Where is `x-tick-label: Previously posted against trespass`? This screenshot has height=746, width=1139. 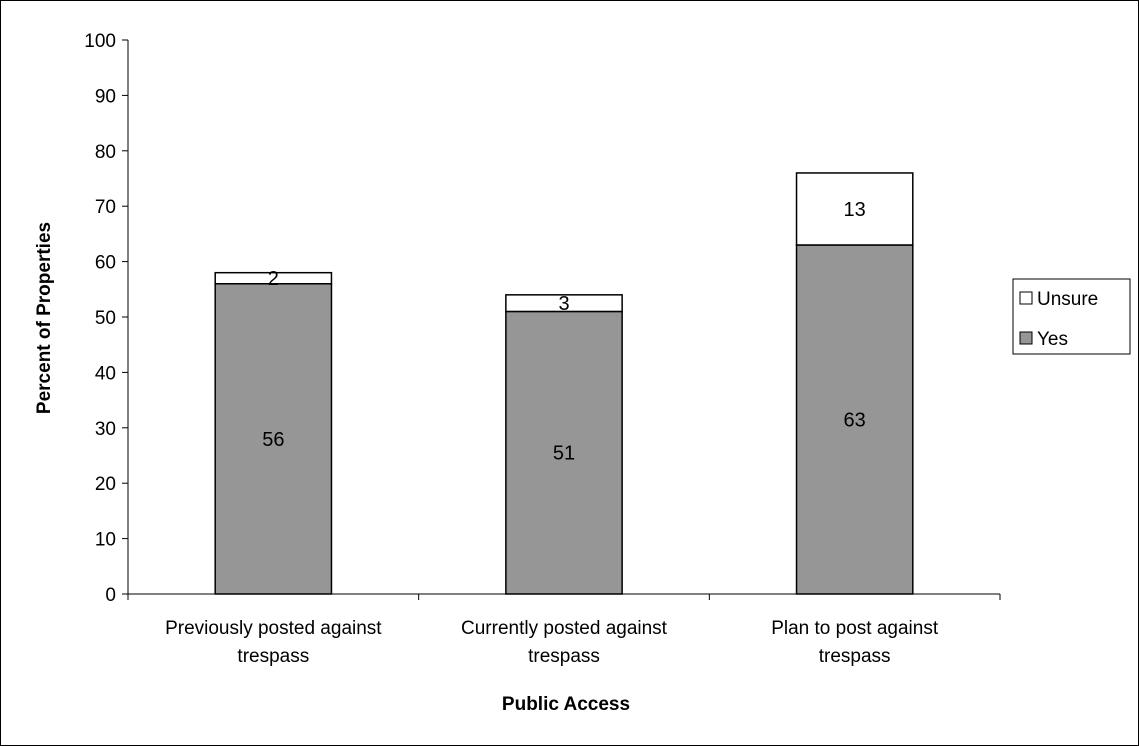
x-tick-label: Previously posted against trespass is located at coordinates (273, 642).